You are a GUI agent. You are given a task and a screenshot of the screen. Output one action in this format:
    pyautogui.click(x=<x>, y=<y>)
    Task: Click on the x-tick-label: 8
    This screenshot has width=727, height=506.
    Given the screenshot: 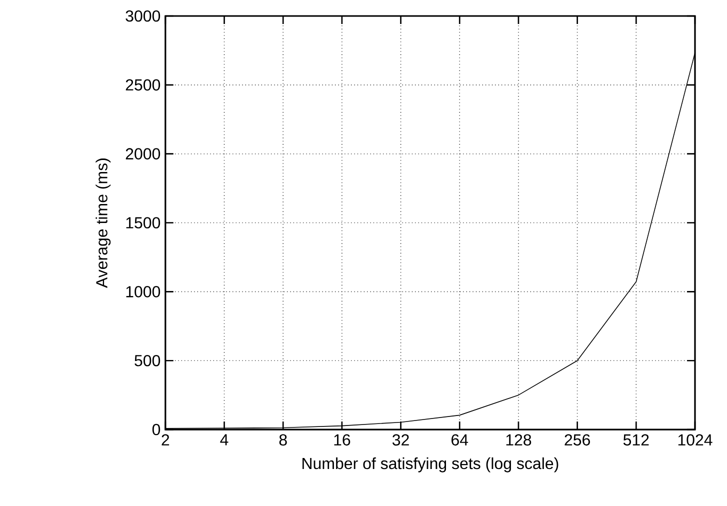 What is the action you would take?
    pyautogui.click(x=283, y=440)
    